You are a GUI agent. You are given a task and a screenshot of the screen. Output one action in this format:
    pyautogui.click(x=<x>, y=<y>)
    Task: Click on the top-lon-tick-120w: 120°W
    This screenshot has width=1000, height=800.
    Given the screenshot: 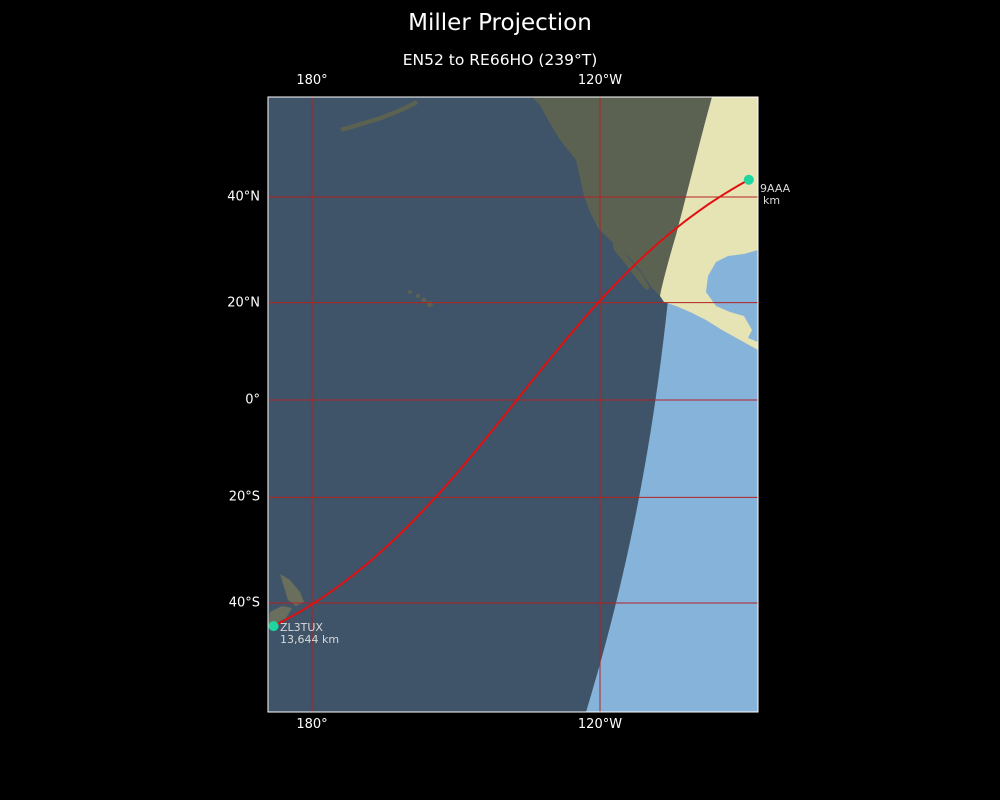 What is the action you would take?
    pyautogui.click(x=600, y=80)
    